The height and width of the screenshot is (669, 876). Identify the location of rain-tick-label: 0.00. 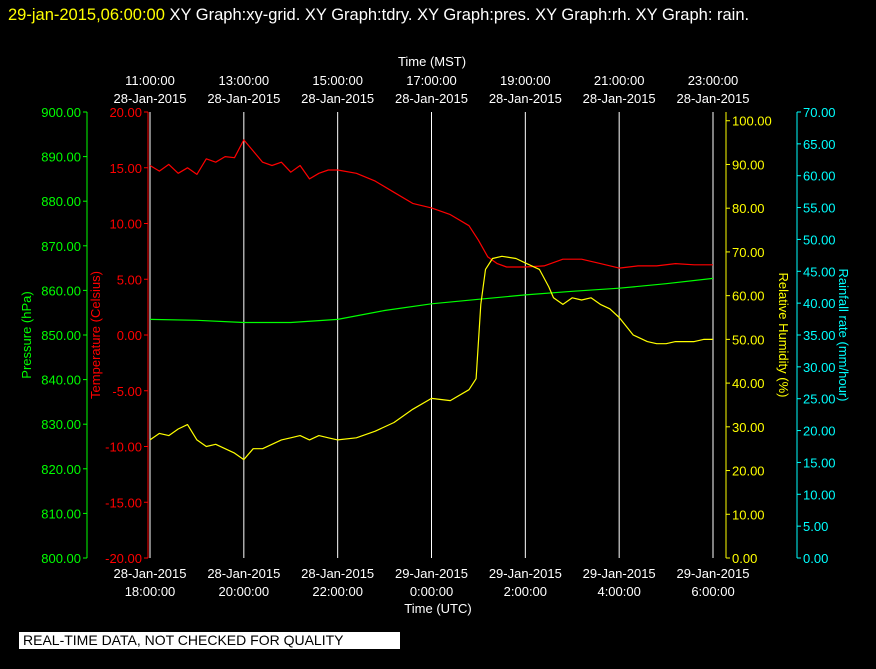
(815, 558).